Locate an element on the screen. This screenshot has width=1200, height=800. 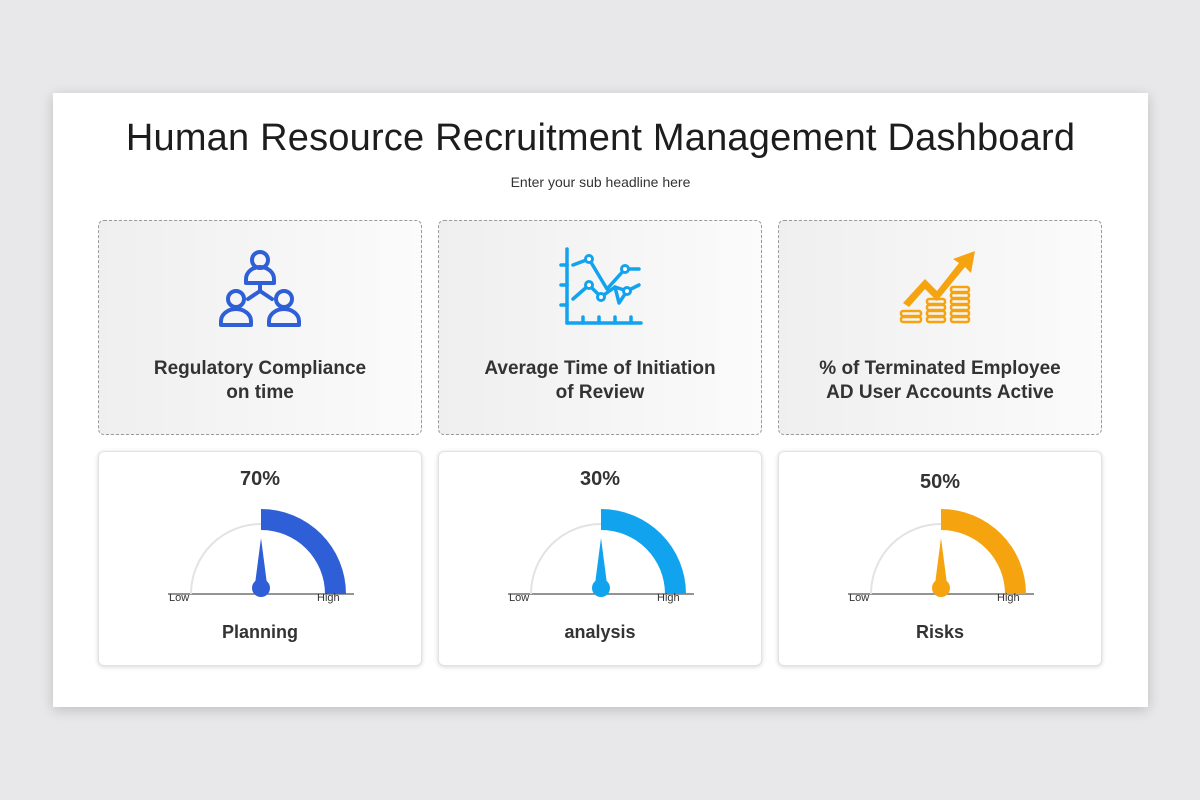
growth-coins-icon is located at coordinates (937, 287).